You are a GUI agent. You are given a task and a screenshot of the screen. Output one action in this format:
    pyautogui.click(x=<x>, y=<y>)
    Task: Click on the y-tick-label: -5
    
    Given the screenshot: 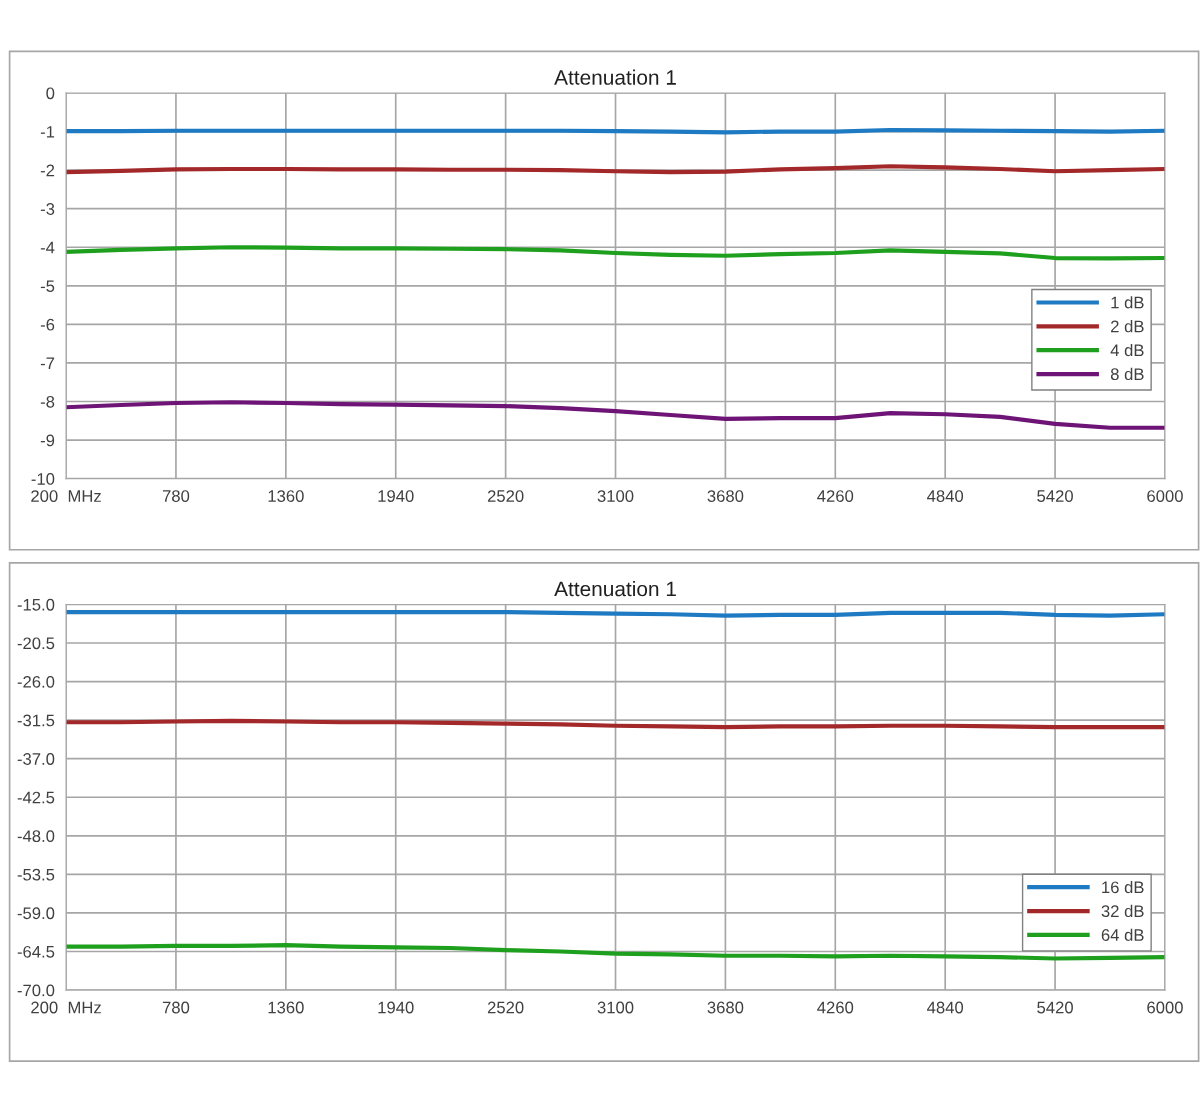 What is the action you would take?
    pyautogui.click(x=47, y=286)
    